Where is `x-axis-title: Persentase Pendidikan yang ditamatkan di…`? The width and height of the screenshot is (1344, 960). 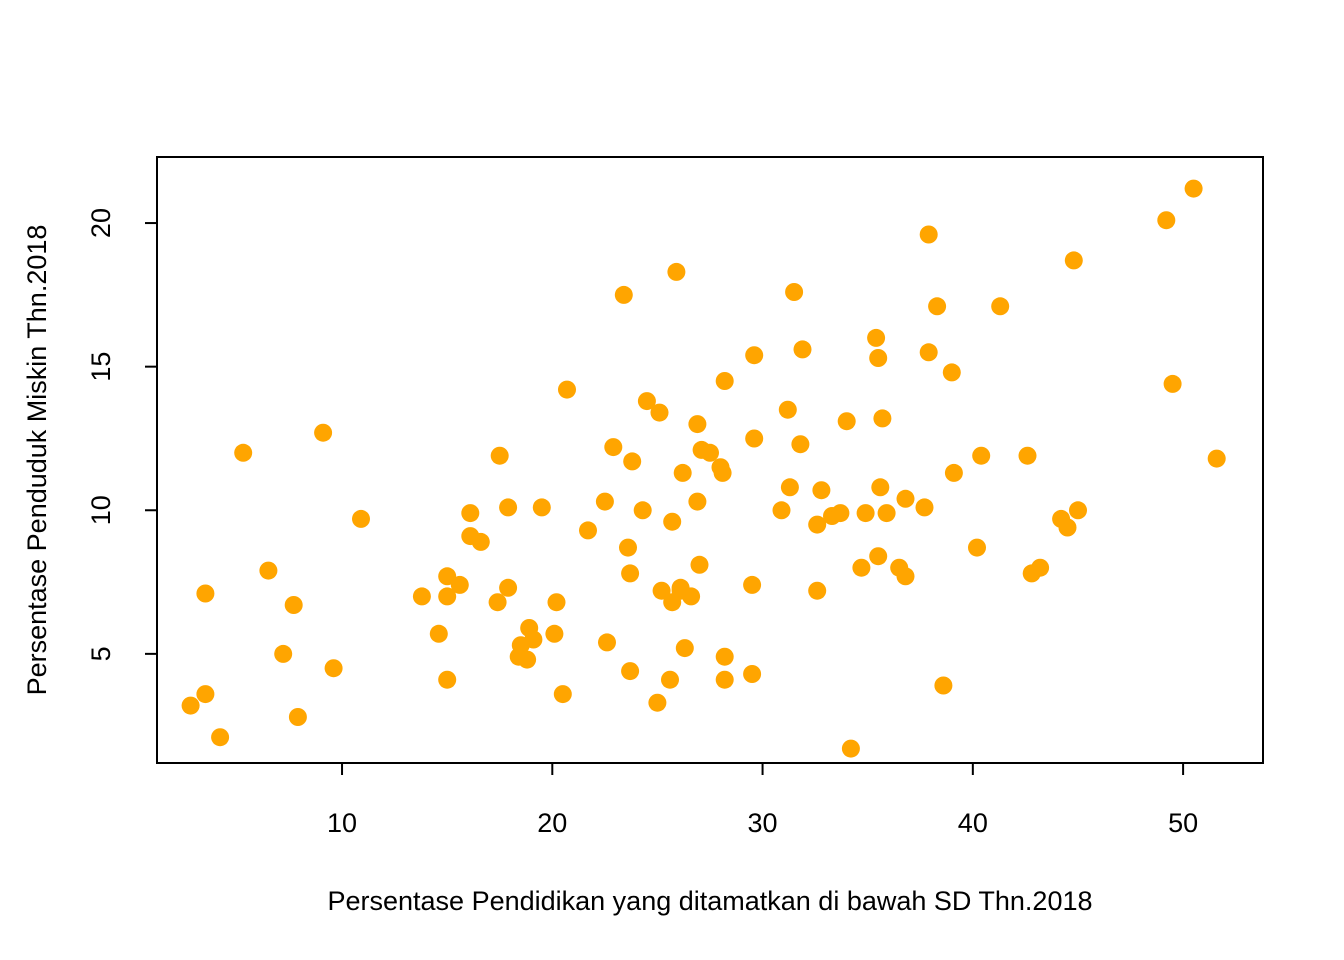
x-axis-title: Persentase Pendidikan yang ditamatkan di… is located at coordinates (709, 901).